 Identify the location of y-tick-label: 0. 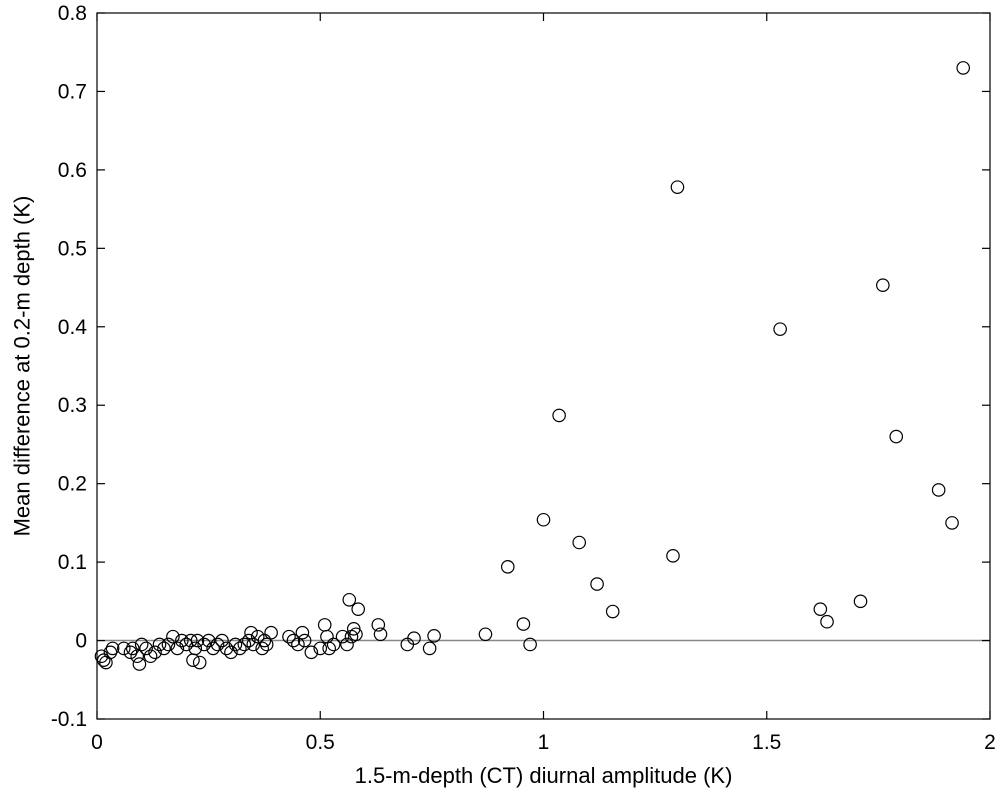
(81, 641).